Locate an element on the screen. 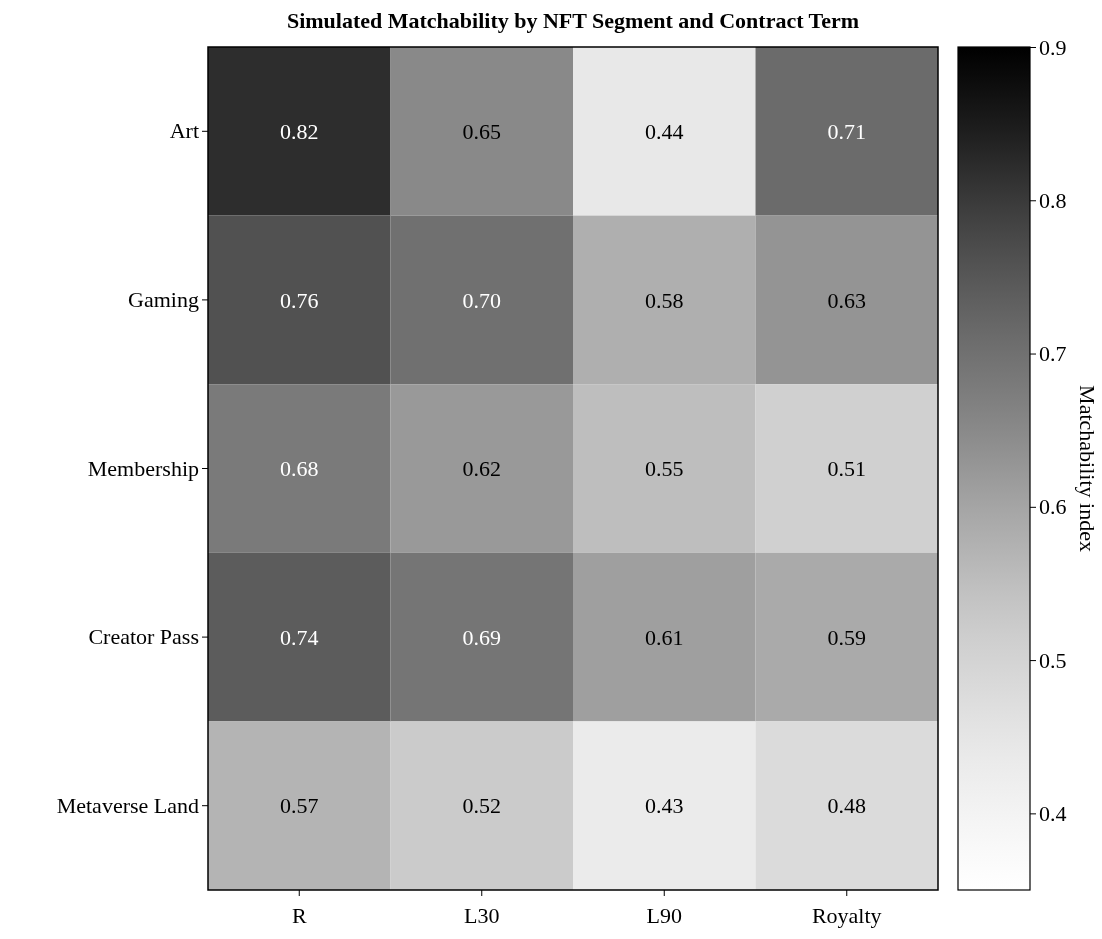 Image resolution: width=1102 pixels, height=939 pixels. y-tick-label: Membership is located at coordinates (143, 468).